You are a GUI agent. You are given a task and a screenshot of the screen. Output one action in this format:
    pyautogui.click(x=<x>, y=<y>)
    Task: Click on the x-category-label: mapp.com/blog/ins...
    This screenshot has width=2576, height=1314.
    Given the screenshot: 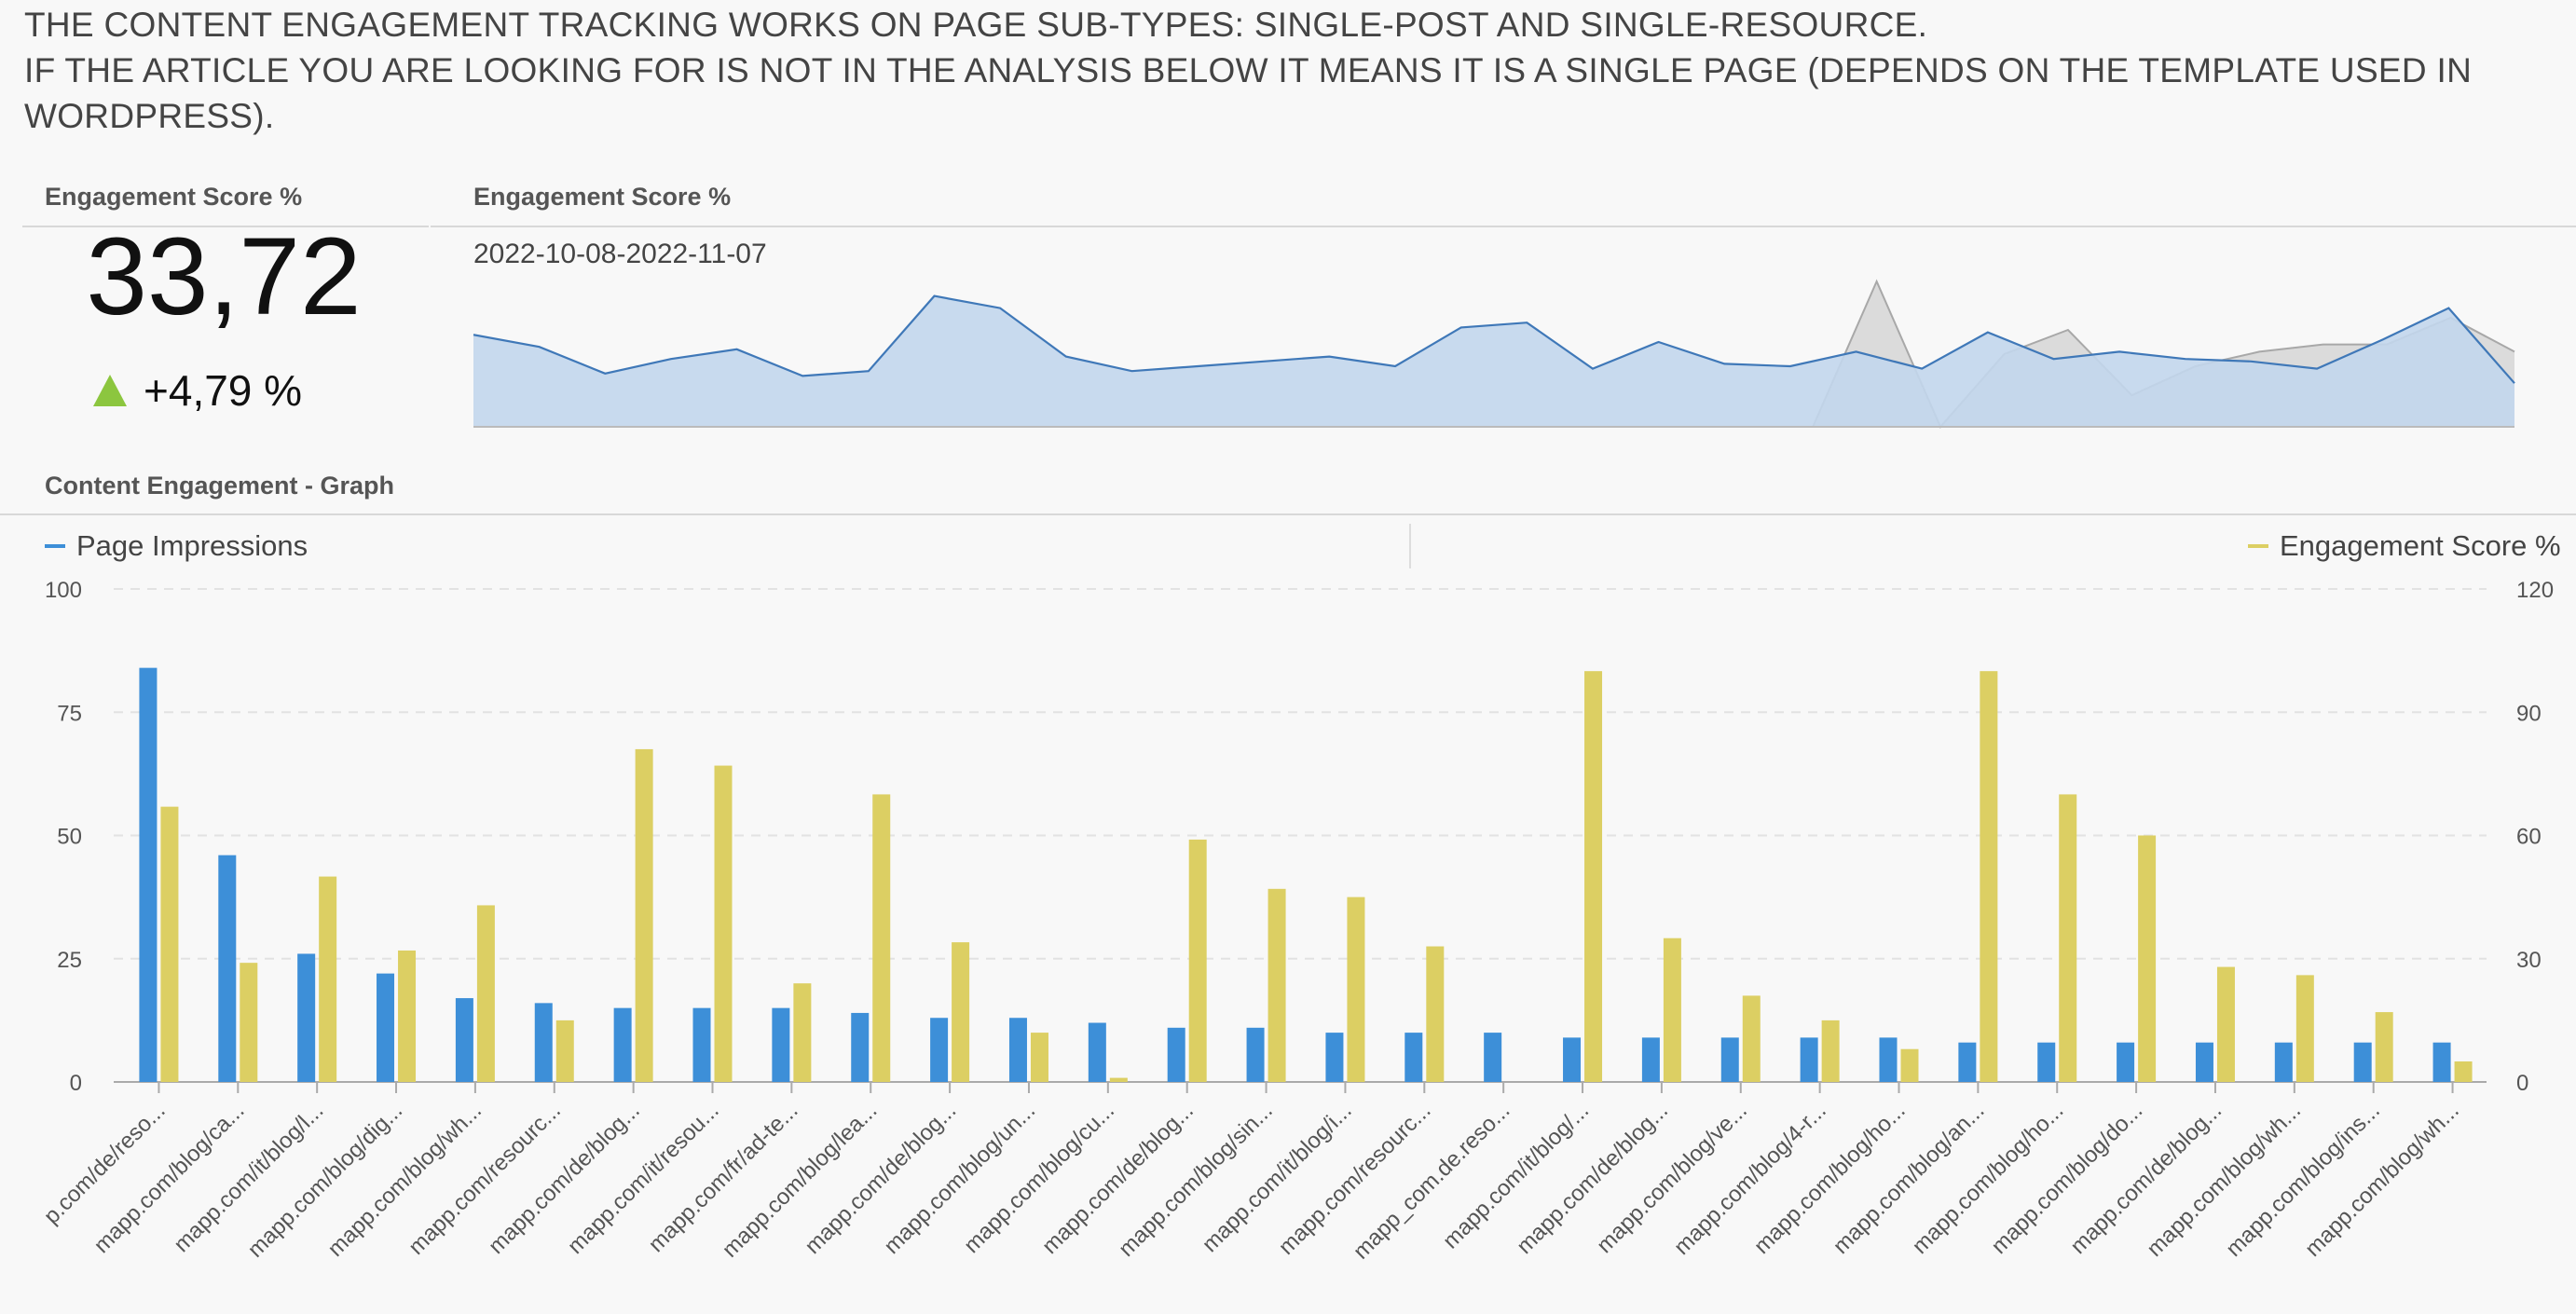 What is the action you would take?
    pyautogui.click(x=2303, y=1180)
    